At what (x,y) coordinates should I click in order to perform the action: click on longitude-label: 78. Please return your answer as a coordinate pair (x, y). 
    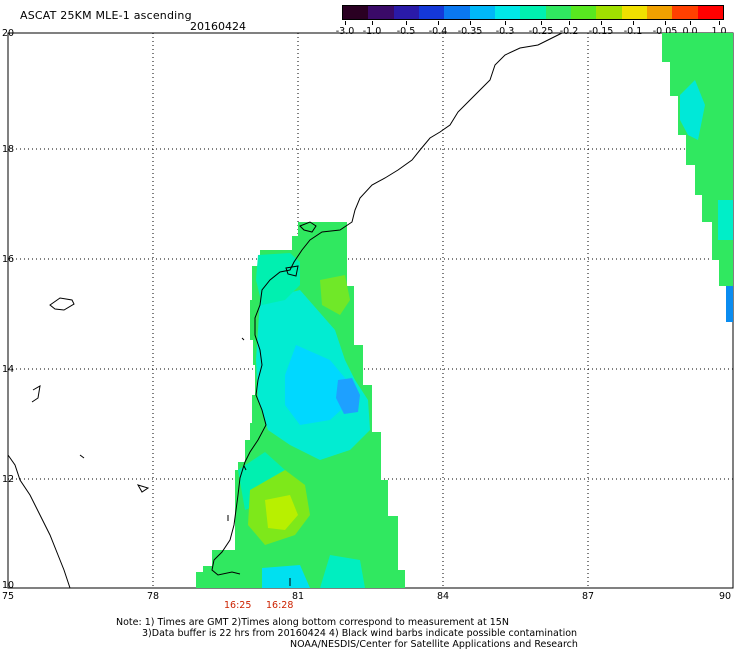
    Looking at the image, I should click on (153, 596).